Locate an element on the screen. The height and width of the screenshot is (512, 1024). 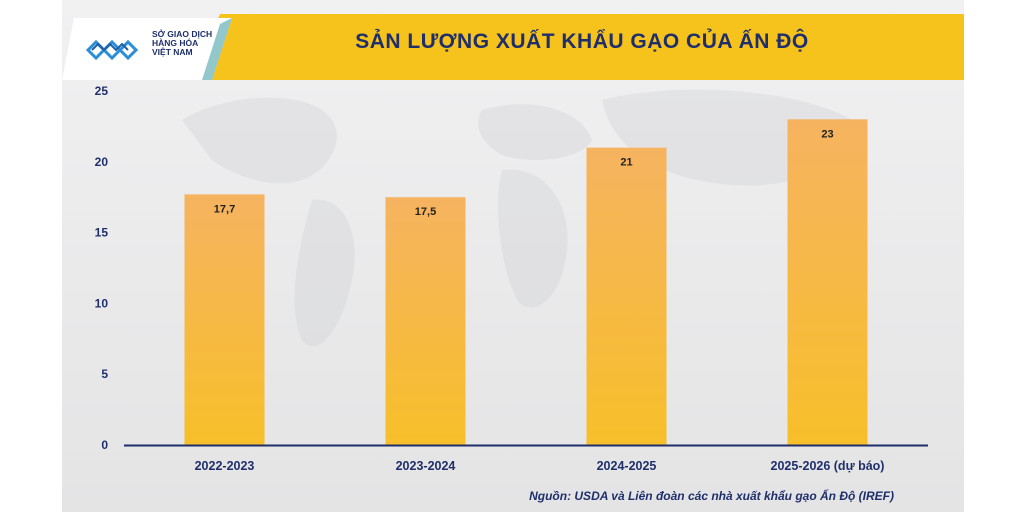
data-label: 23 is located at coordinates (827, 134).